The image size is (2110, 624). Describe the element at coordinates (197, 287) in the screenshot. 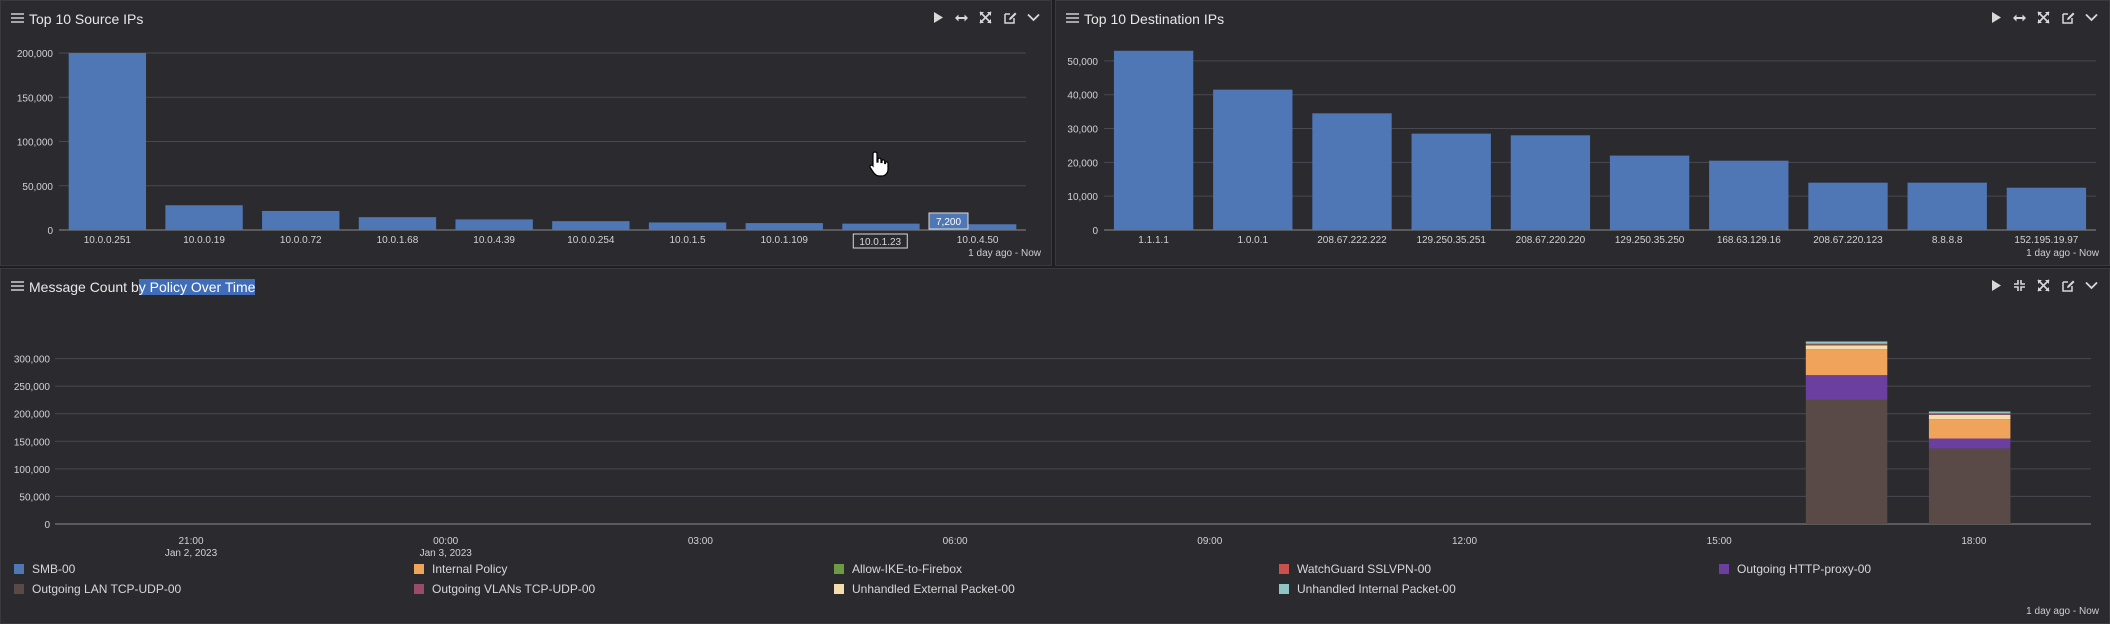

I see `selected-title-text: y Policy Over Time` at that location.